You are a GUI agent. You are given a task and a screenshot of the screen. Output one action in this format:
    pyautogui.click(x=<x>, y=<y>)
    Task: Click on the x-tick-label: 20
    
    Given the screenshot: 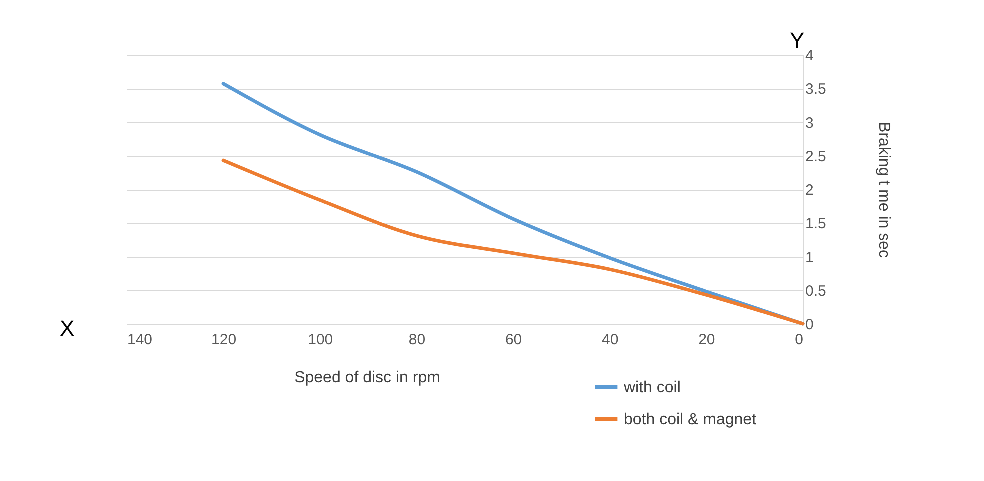 What is the action you would take?
    pyautogui.click(x=707, y=340)
    